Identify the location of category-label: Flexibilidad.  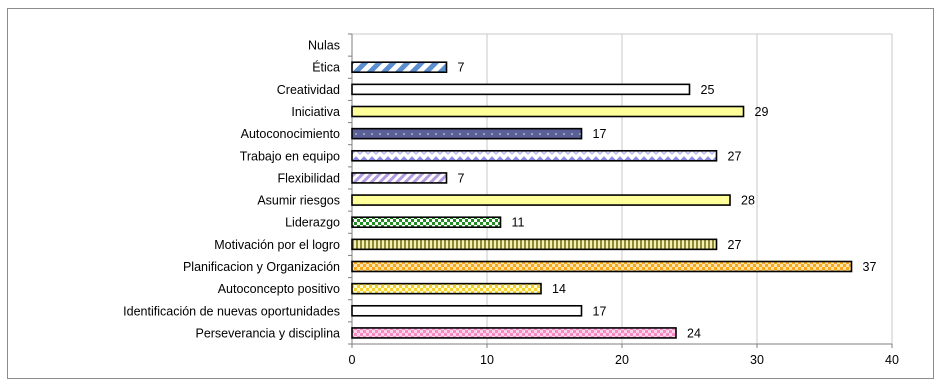
(308, 178).